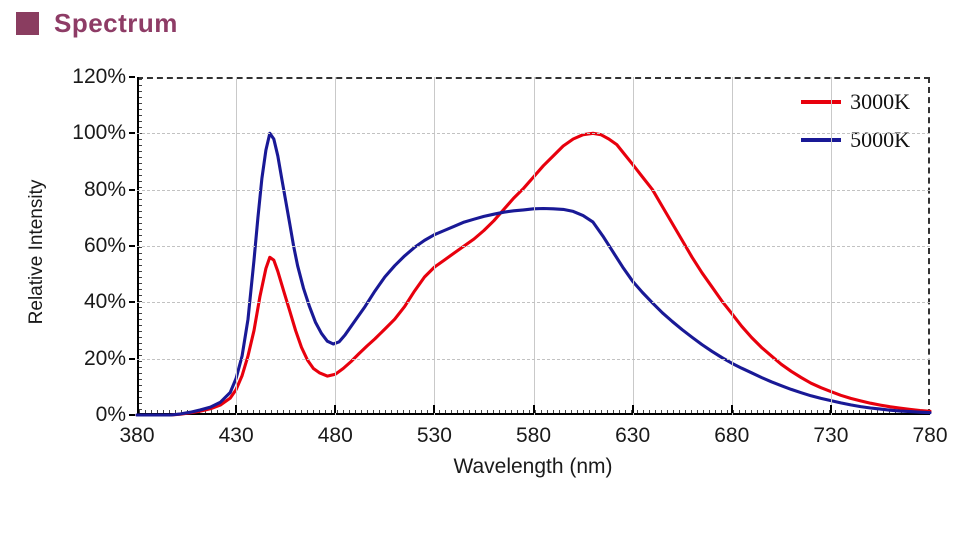 The image size is (960, 544). Describe the element at coordinates (116, 23) in the screenshot. I see `section-title: Spectrum` at that location.